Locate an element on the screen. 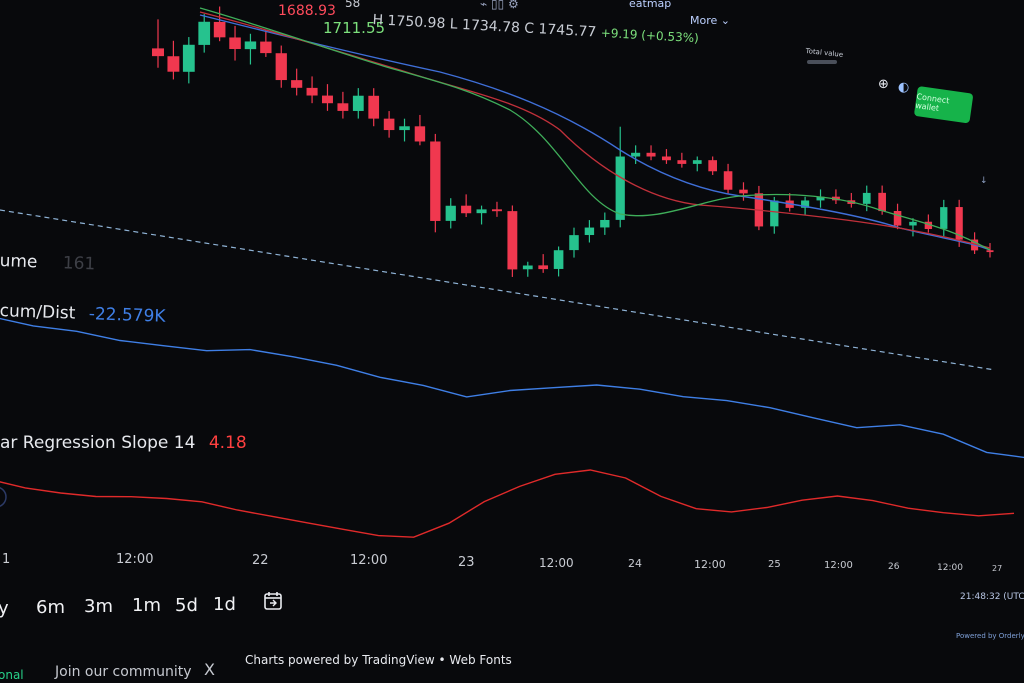 The width and height of the screenshot is (1024, 683). ohlc-h-label: H is located at coordinates (378, 20).